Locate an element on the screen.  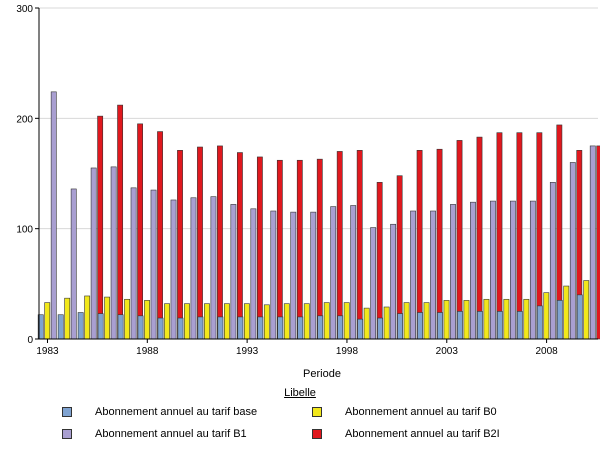
legend-title: Libelle is located at coordinates (300, 393).